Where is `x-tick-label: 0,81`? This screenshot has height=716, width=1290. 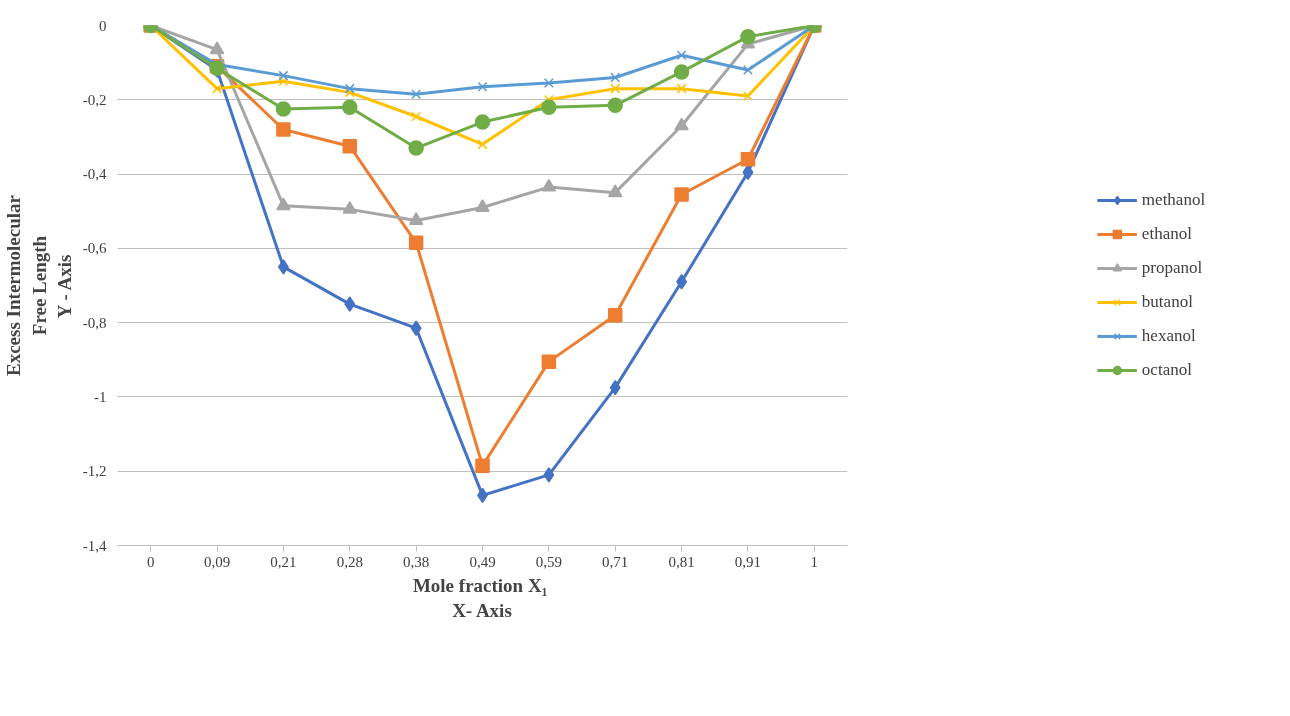
x-tick-label: 0,81 is located at coordinates (681, 561).